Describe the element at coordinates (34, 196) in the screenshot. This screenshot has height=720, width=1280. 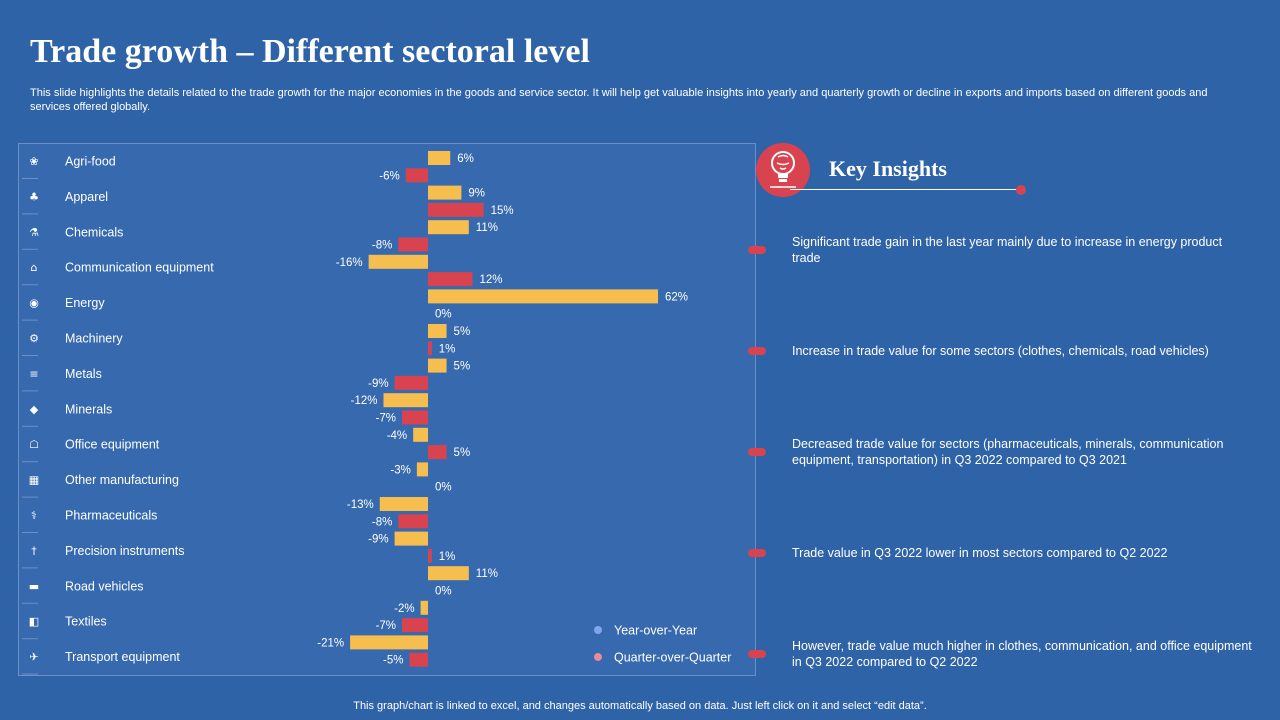
I see `apparel-icon: ♣` at that location.